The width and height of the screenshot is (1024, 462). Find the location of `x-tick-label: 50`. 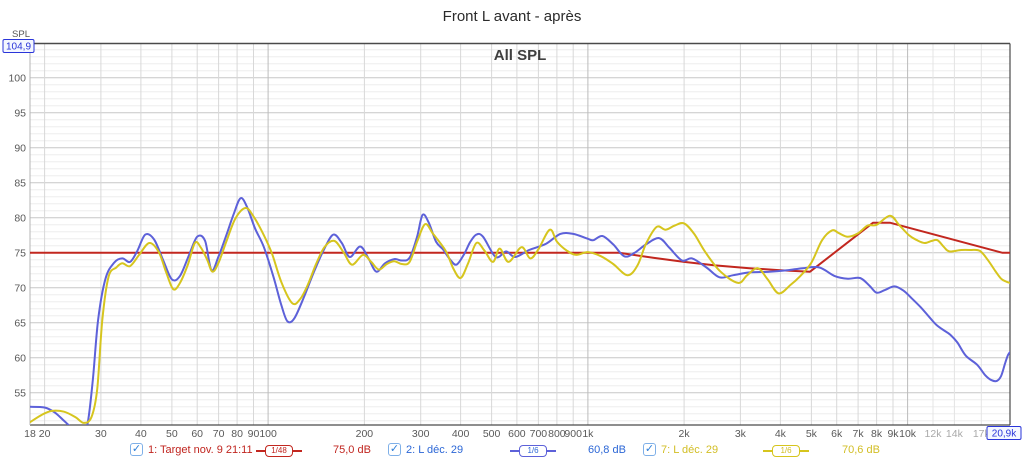

x-tick-label: 50 is located at coordinates (172, 434).